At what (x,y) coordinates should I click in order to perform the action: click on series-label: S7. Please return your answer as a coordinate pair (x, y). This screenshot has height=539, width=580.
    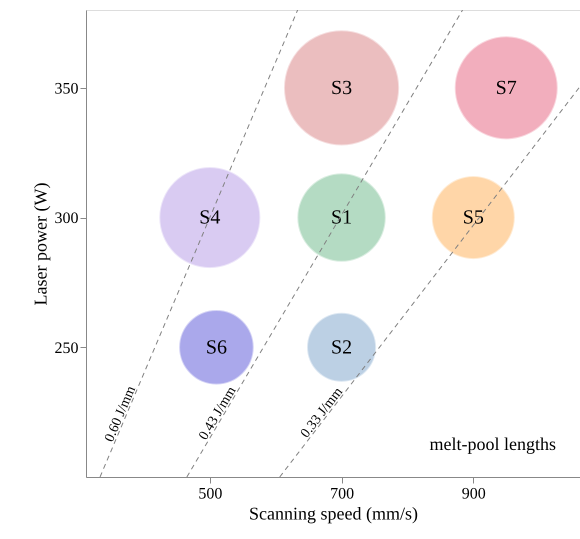
    Looking at the image, I should click on (506, 87).